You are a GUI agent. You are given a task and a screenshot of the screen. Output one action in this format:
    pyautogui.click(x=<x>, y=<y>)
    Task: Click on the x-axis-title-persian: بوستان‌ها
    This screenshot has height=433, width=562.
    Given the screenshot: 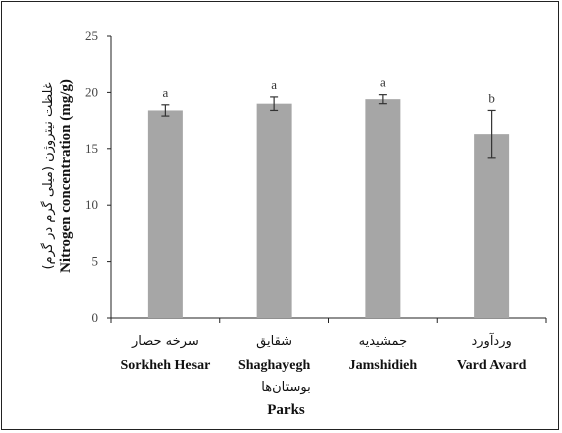 What is the action you would take?
    pyautogui.click(x=285, y=387)
    